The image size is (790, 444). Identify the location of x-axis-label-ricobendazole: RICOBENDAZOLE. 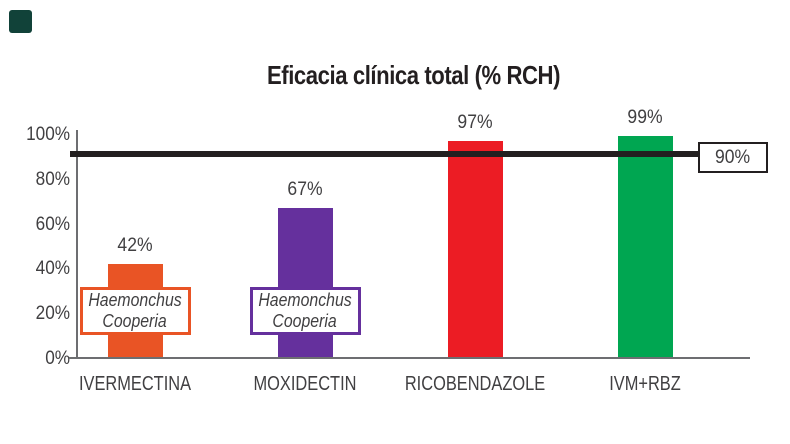
(475, 384).